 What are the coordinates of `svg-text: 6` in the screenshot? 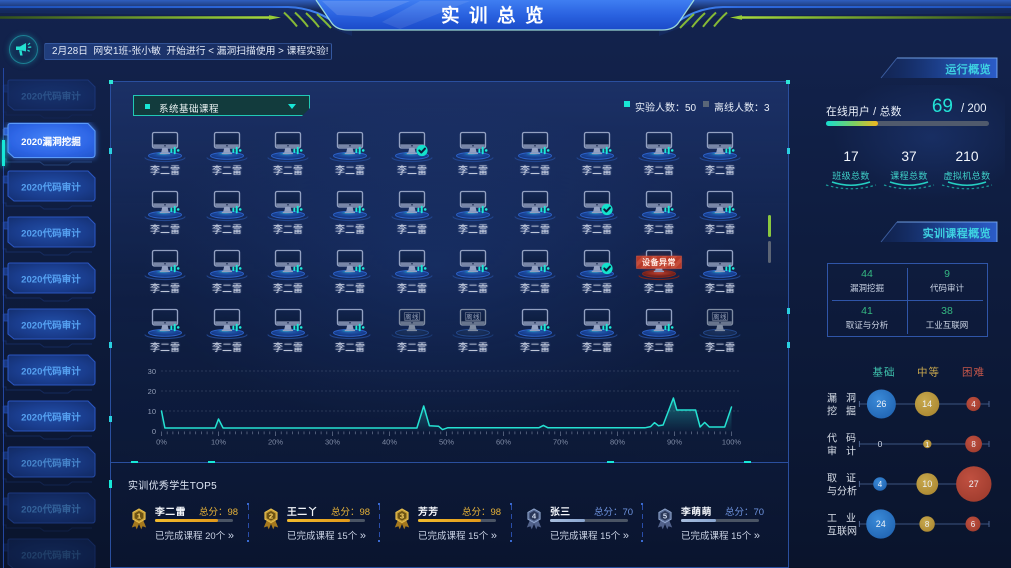 It's located at (973, 524).